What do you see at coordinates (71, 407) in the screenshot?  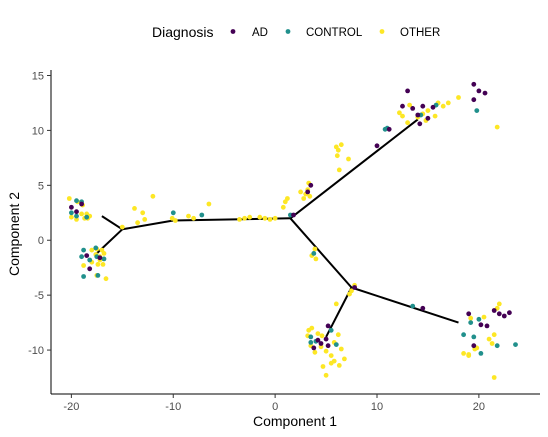 I see `x-tick-label: -20` at bounding box center [71, 407].